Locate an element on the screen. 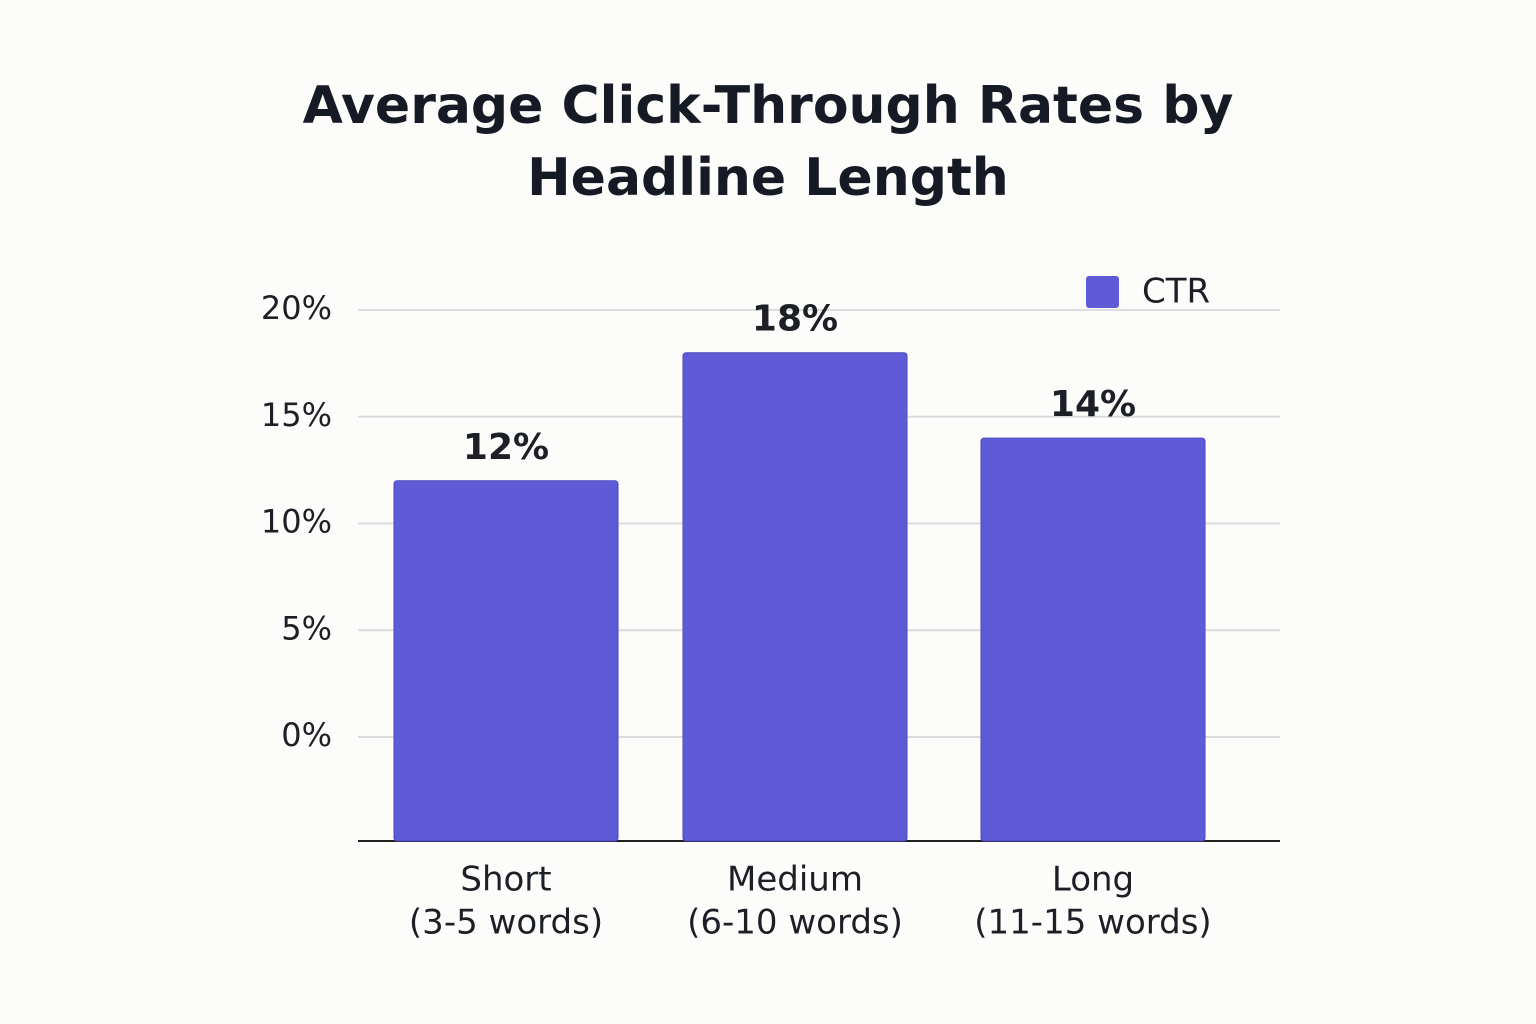  y-tick-label: 20% is located at coordinates (296, 308).